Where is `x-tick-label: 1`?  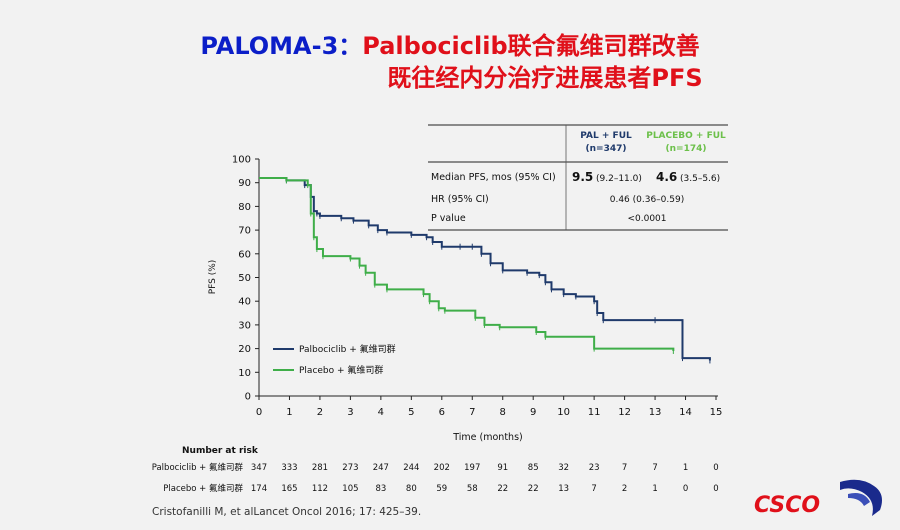 x-tick-label: 1 is located at coordinates (289, 412).